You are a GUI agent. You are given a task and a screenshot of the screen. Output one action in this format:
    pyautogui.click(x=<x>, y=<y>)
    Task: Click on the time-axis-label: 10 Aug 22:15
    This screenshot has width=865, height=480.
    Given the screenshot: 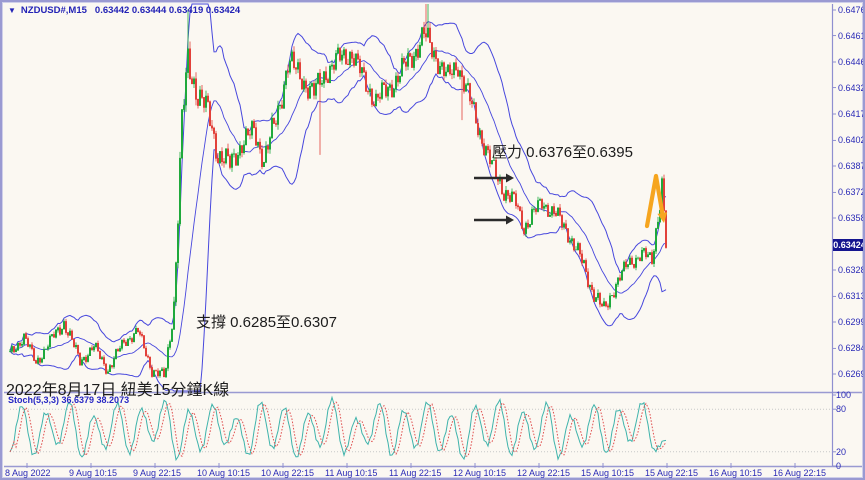 What is the action you would take?
    pyautogui.click(x=288, y=473)
    